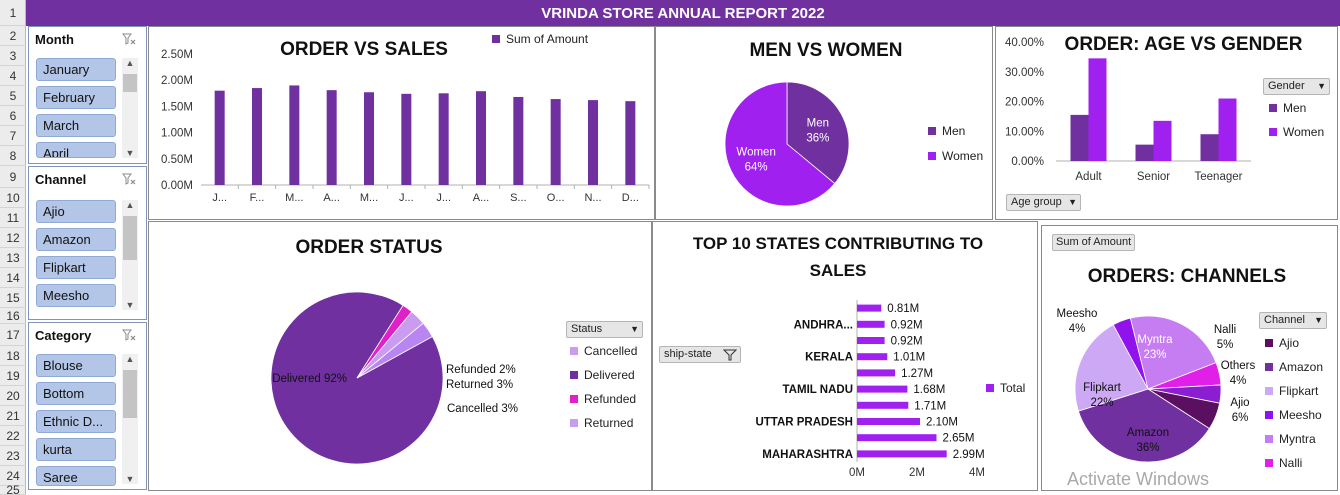 Image resolution: width=1340 pixels, height=495 pixels. What do you see at coordinates (177, 134) in the screenshot?
I see `y-tick-label: 1.00M` at bounding box center [177, 134].